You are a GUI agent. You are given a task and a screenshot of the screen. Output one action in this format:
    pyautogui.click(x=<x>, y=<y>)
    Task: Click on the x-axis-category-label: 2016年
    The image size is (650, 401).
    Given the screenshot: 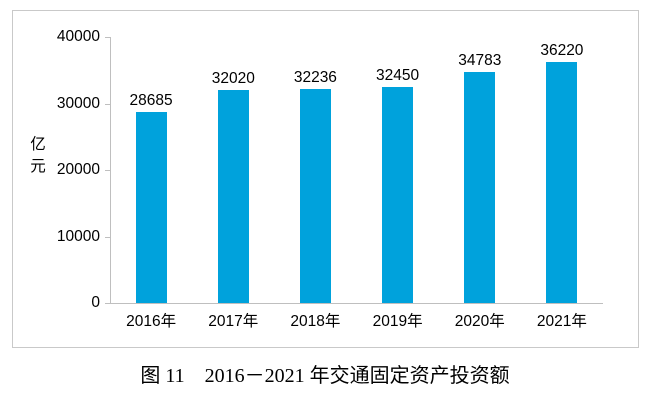 What is the action you would take?
    pyautogui.click(x=151, y=321)
    